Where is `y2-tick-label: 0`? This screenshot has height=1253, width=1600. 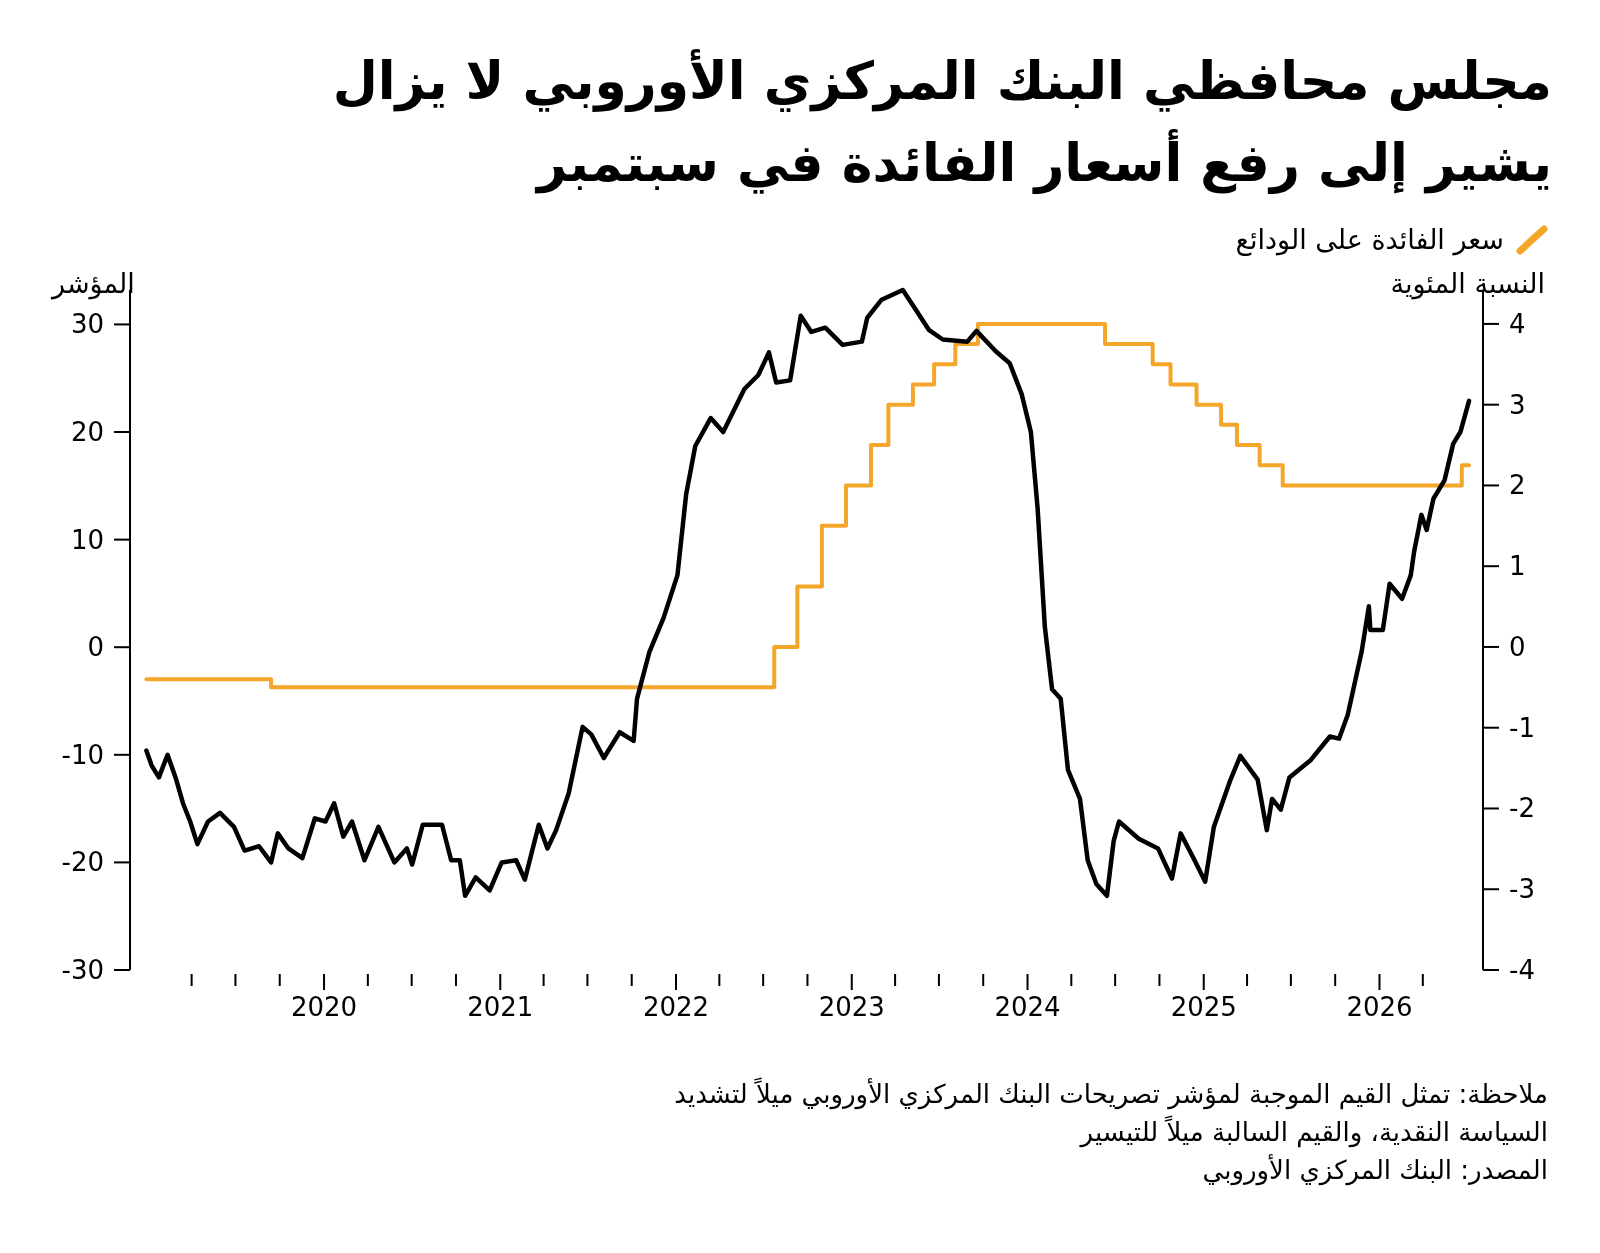
y2-tick-label: 0 is located at coordinates (1517, 646).